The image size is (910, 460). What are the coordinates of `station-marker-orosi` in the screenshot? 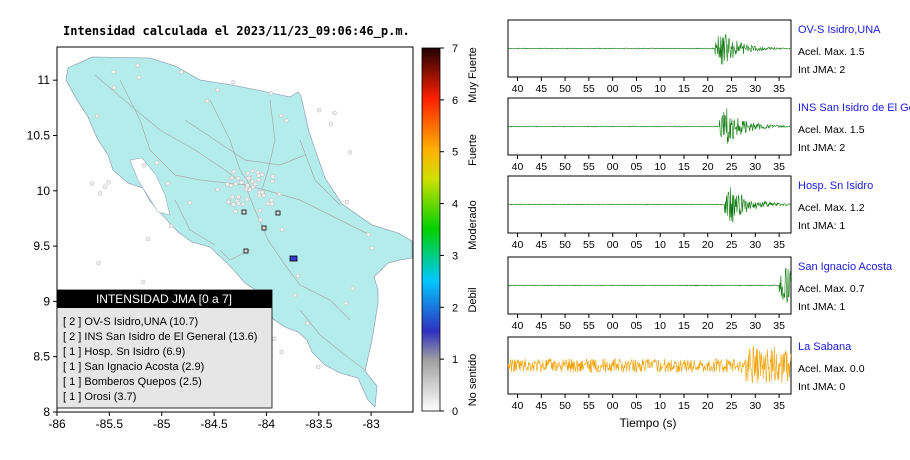 It's located at (278, 213).